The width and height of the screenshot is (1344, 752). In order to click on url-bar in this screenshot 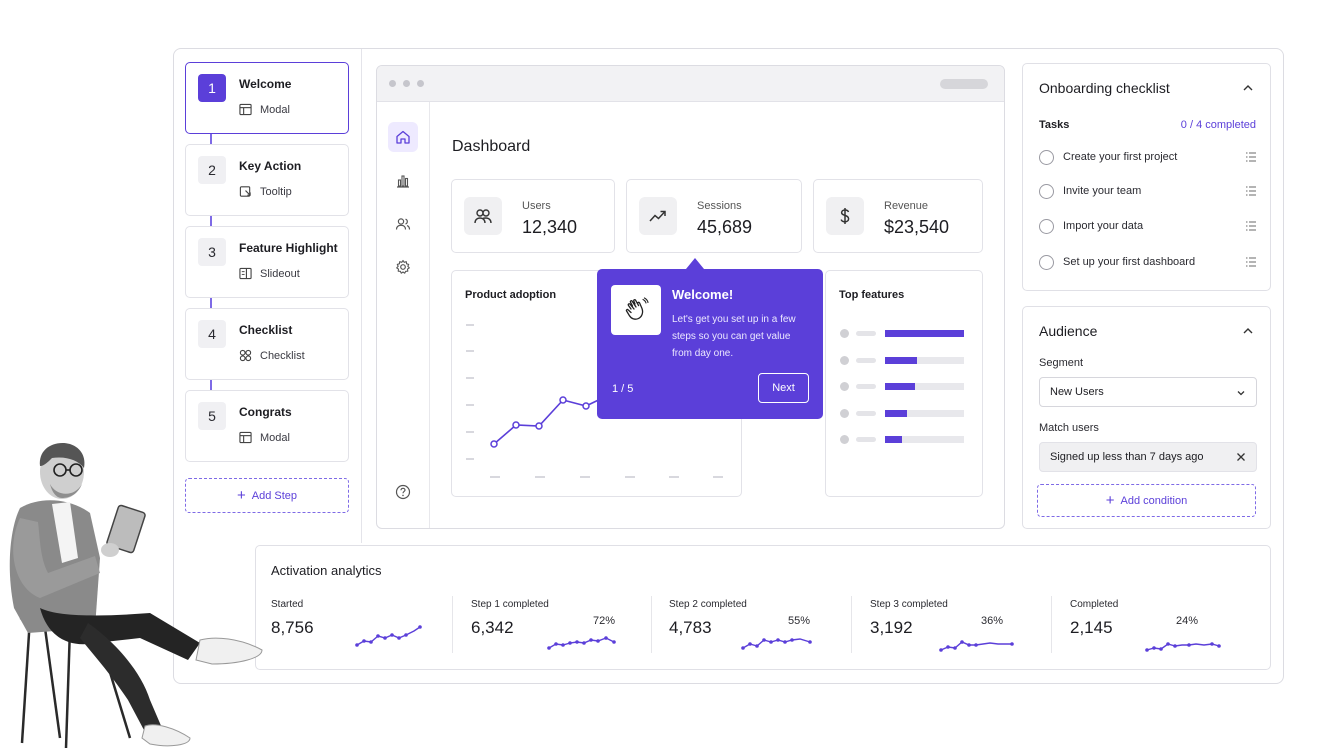, I will do `click(964, 84)`.